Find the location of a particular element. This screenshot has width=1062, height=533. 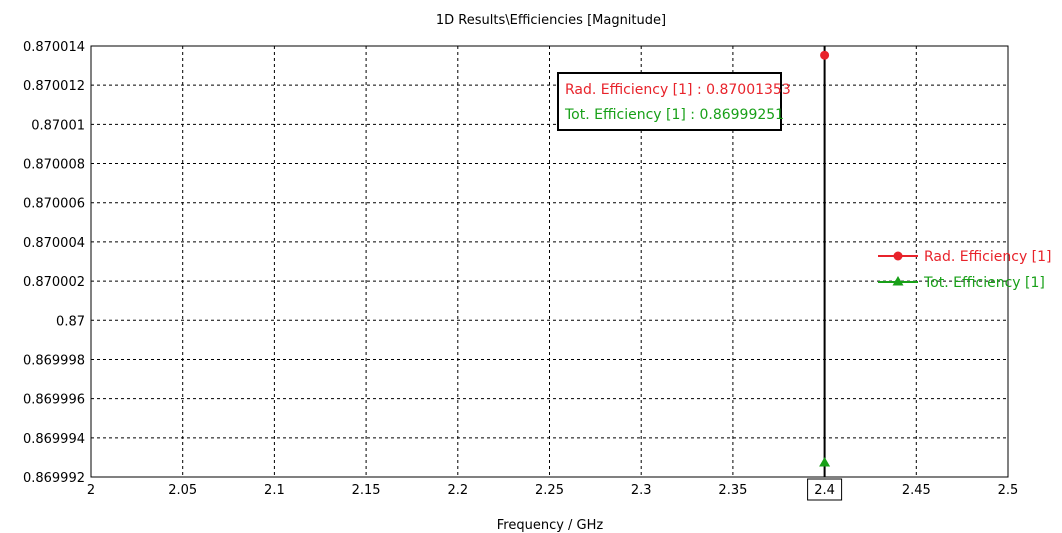

legend-marker-tot is located at coordinates (898, 281).